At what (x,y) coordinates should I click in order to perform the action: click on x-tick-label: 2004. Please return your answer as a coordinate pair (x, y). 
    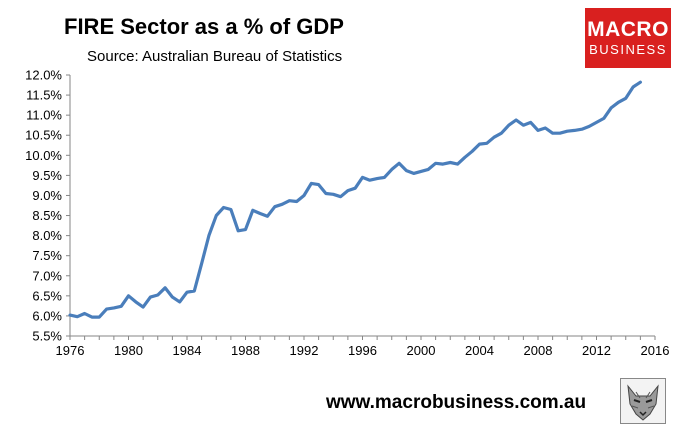
    Looking at the image, I should click on (479, 350).